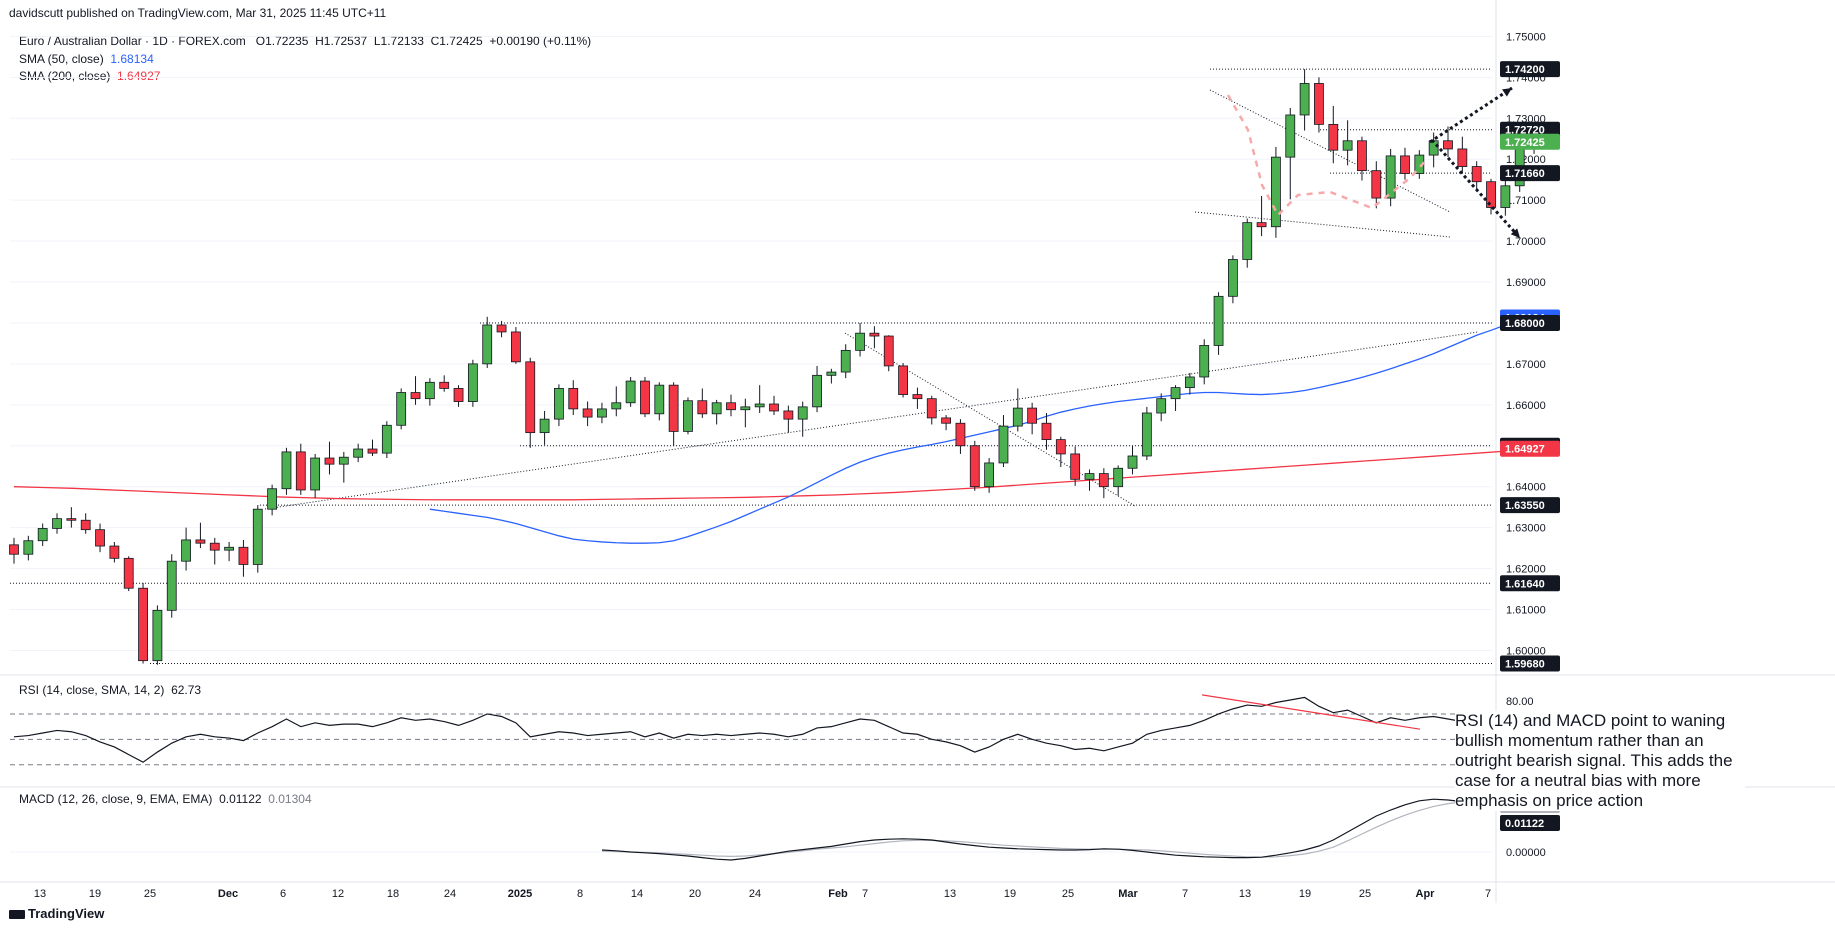 Image resolution: width=1835 pixels, height=931 pixels. I want to click on sma50-legend: SMA (50, close) 1.68134, so click(86, 59).